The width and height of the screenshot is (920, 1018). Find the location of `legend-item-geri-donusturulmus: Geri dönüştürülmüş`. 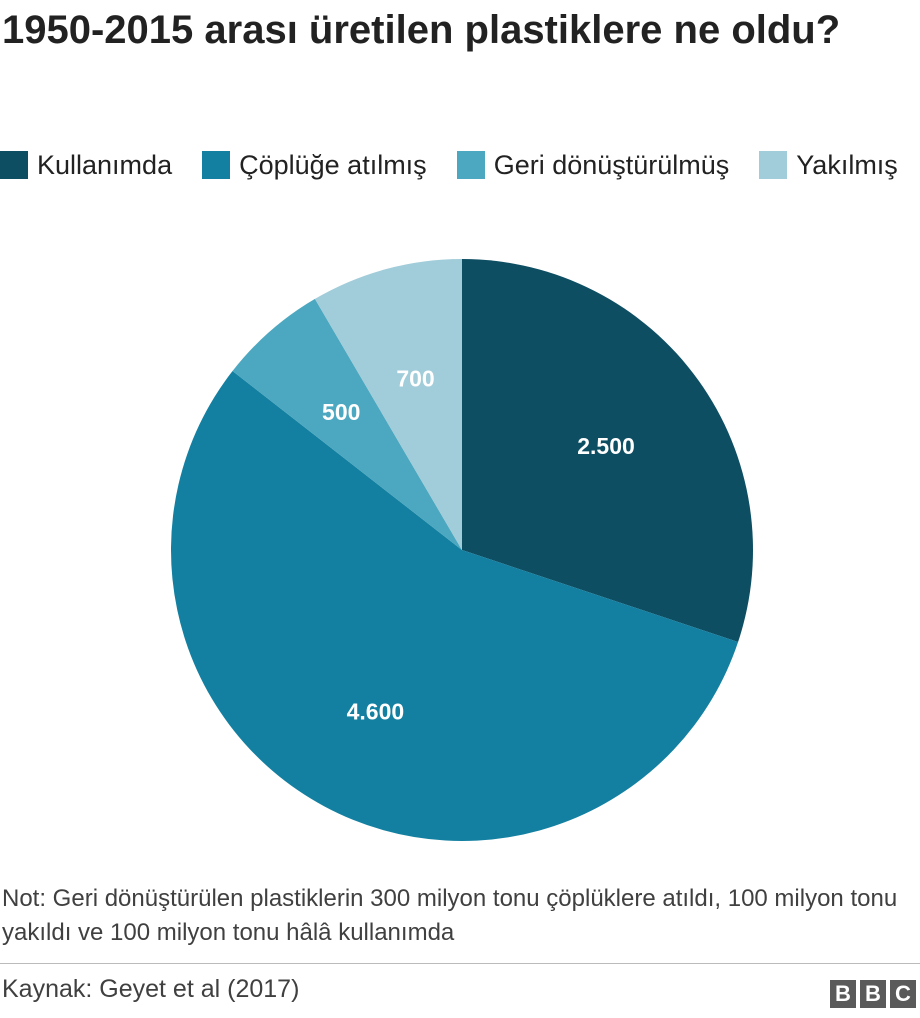

legend-item-geri-donusturulmus: Geri dönüştürülmüş is located at coordinates (593, 165).